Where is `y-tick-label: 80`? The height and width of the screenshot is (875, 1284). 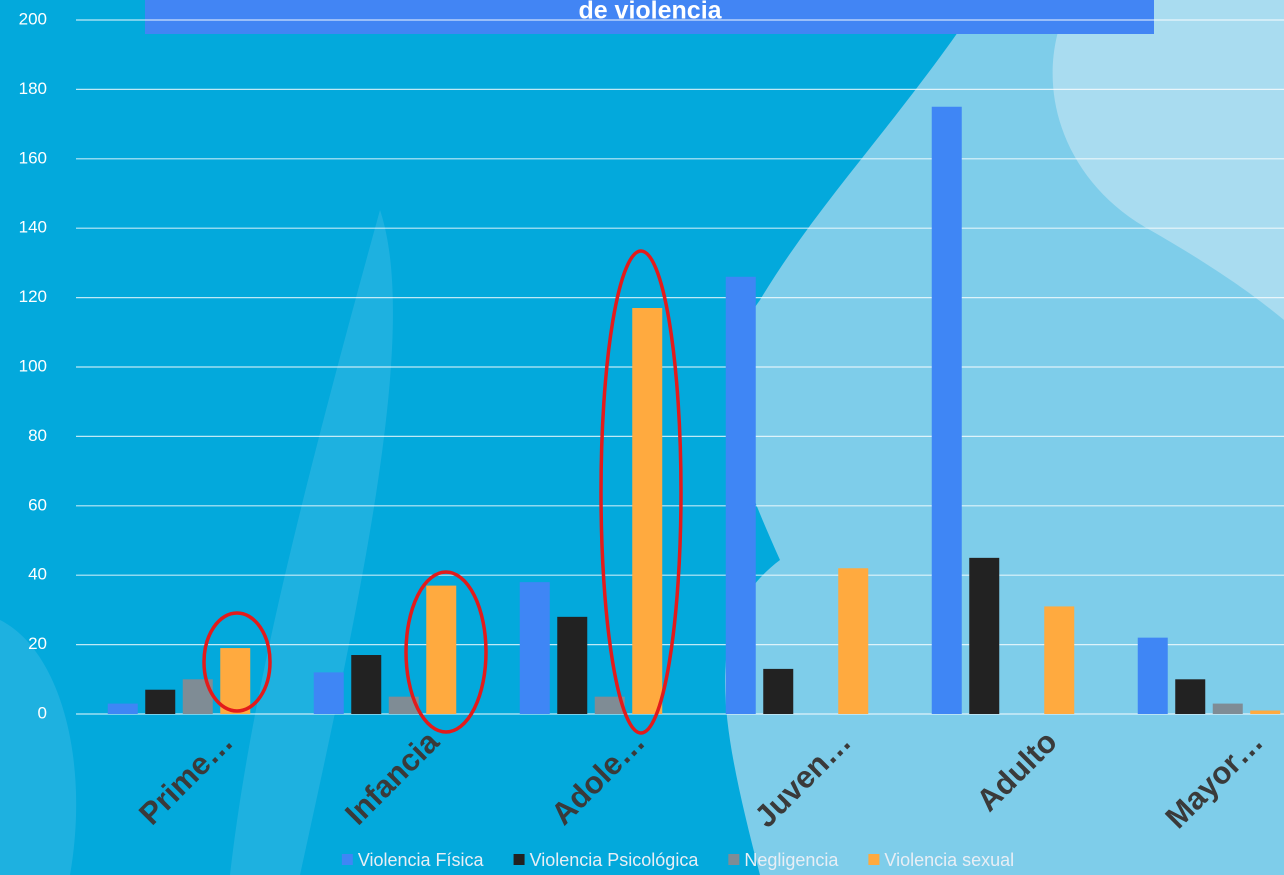
y-tick-label: 80 is located at coordinates (37, 435).